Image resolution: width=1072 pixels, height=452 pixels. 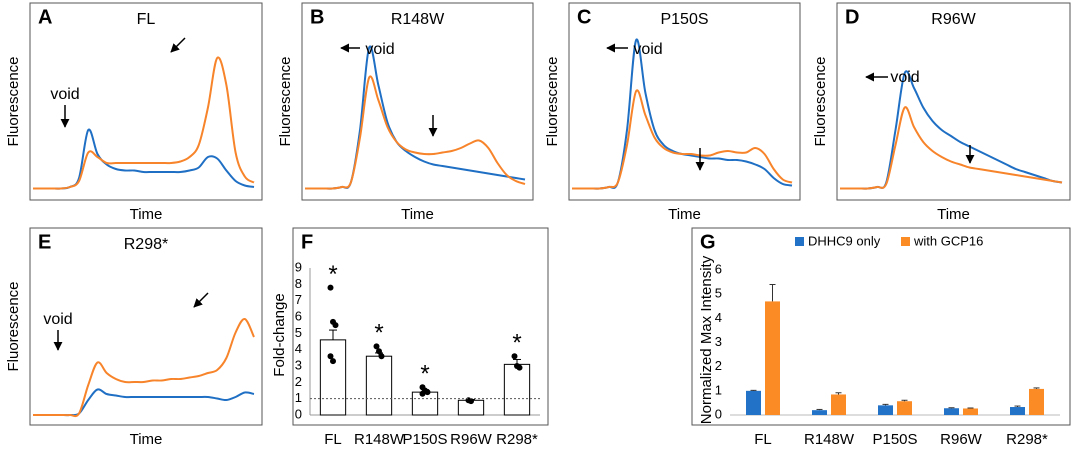 I want to click on legend-label: with GCP16, so click(x=948, y=240).